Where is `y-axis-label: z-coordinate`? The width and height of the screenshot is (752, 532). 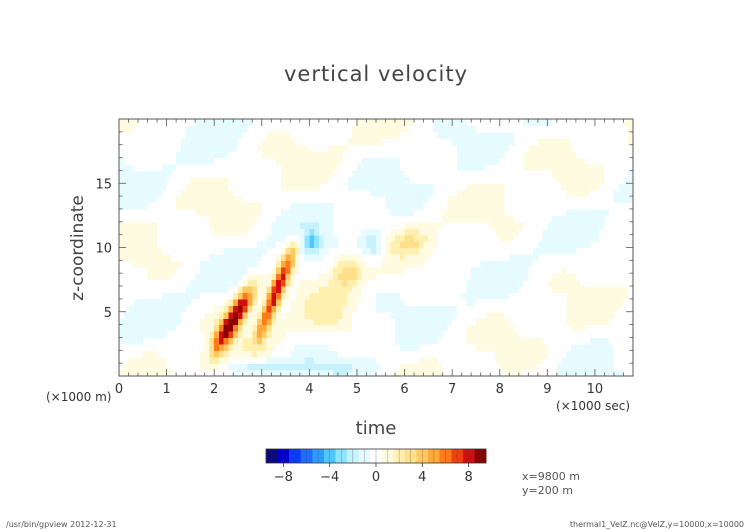 y-axis-label: z-coordinate is located at coordinates (78, 248).